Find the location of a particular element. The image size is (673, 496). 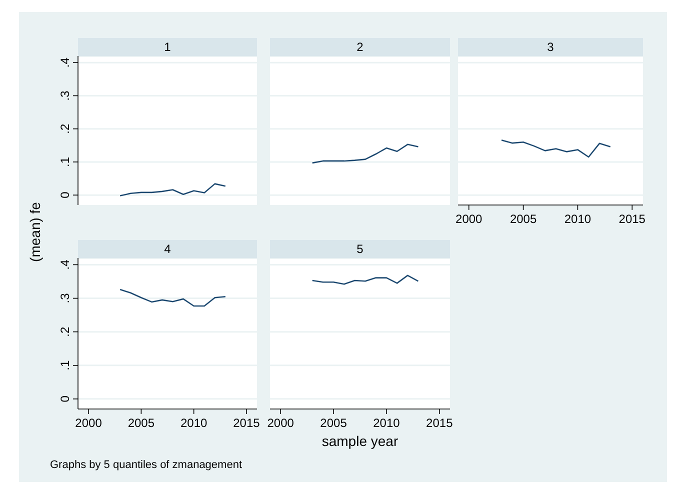

chart-title: 1 is located at coordinates (168, 47).